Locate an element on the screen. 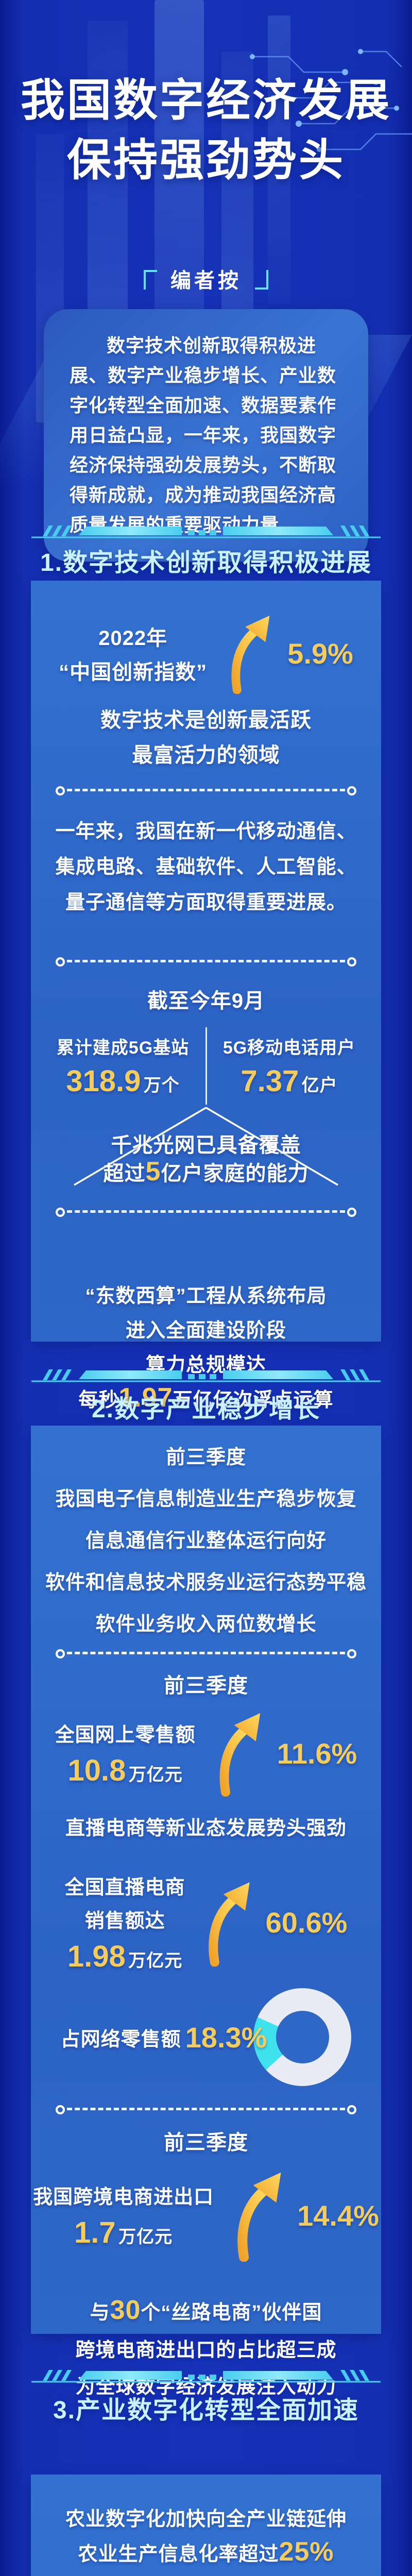 This screenshot has width=412, height=2576. livestream-share-pct: 18.3% is located at coordinates (226, 2038).